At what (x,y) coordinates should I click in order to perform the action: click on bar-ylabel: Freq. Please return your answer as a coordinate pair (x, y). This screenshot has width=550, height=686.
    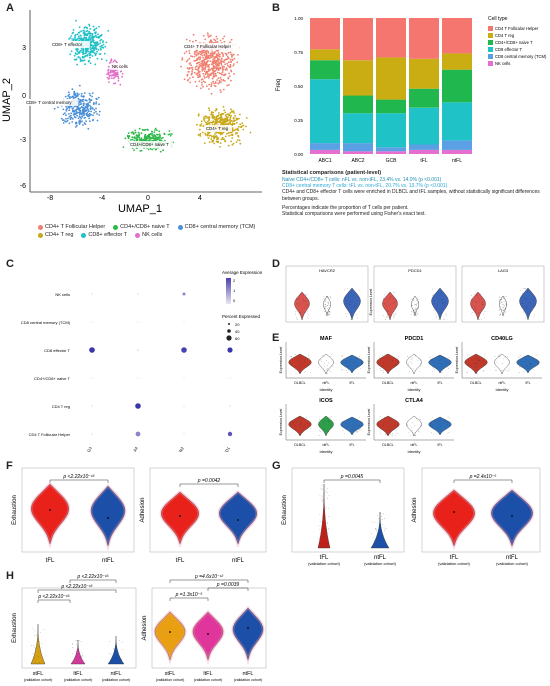
    Looking at the image, I should click on (279, 85).